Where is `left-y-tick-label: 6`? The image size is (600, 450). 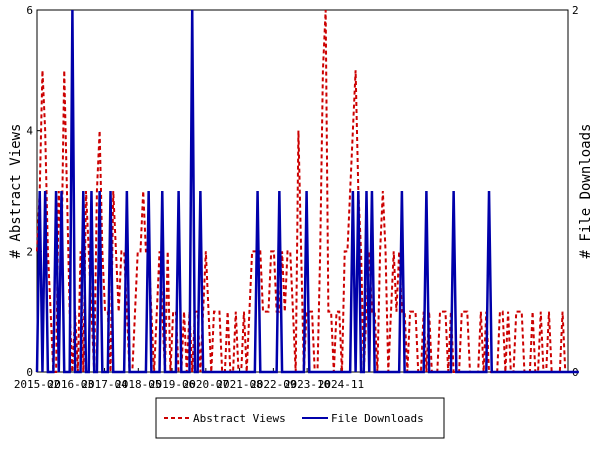
left-y-tick-label: 6 is located at coordinates (29, 10).